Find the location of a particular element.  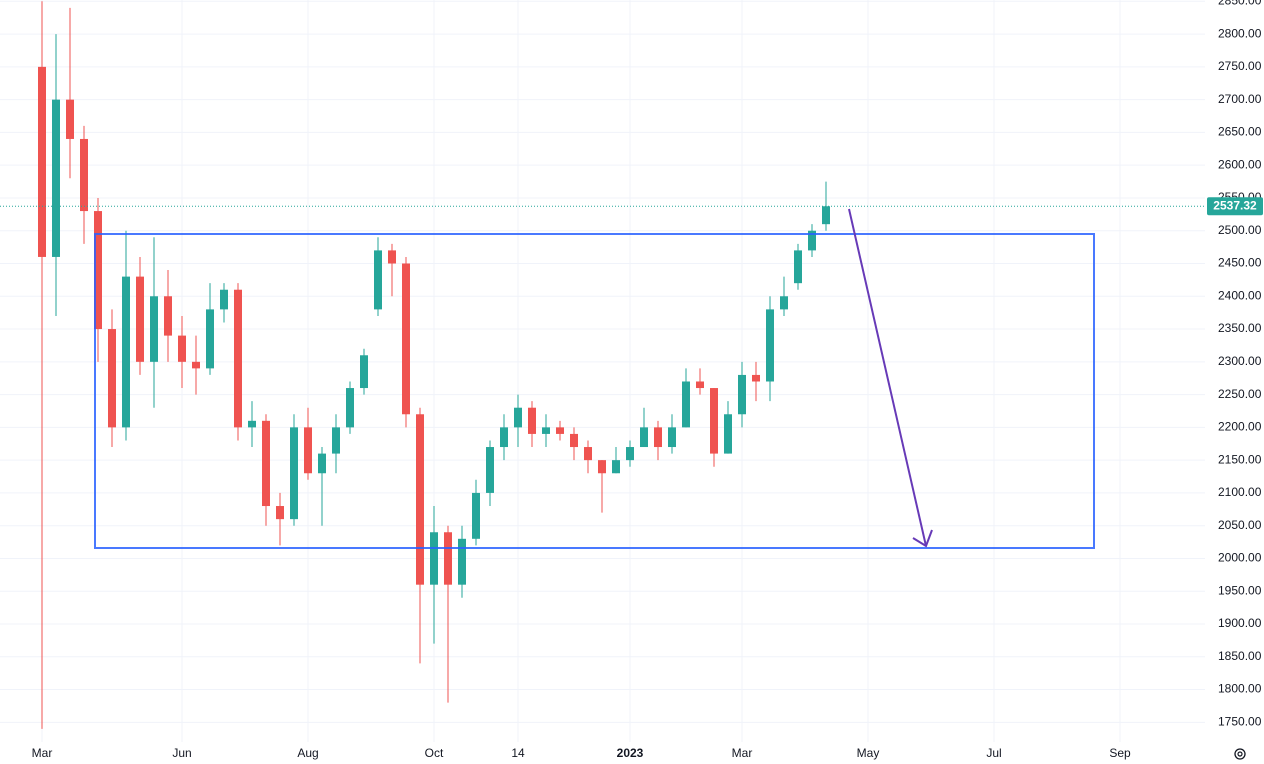

gear-center is located at coordinates (1240, 754).